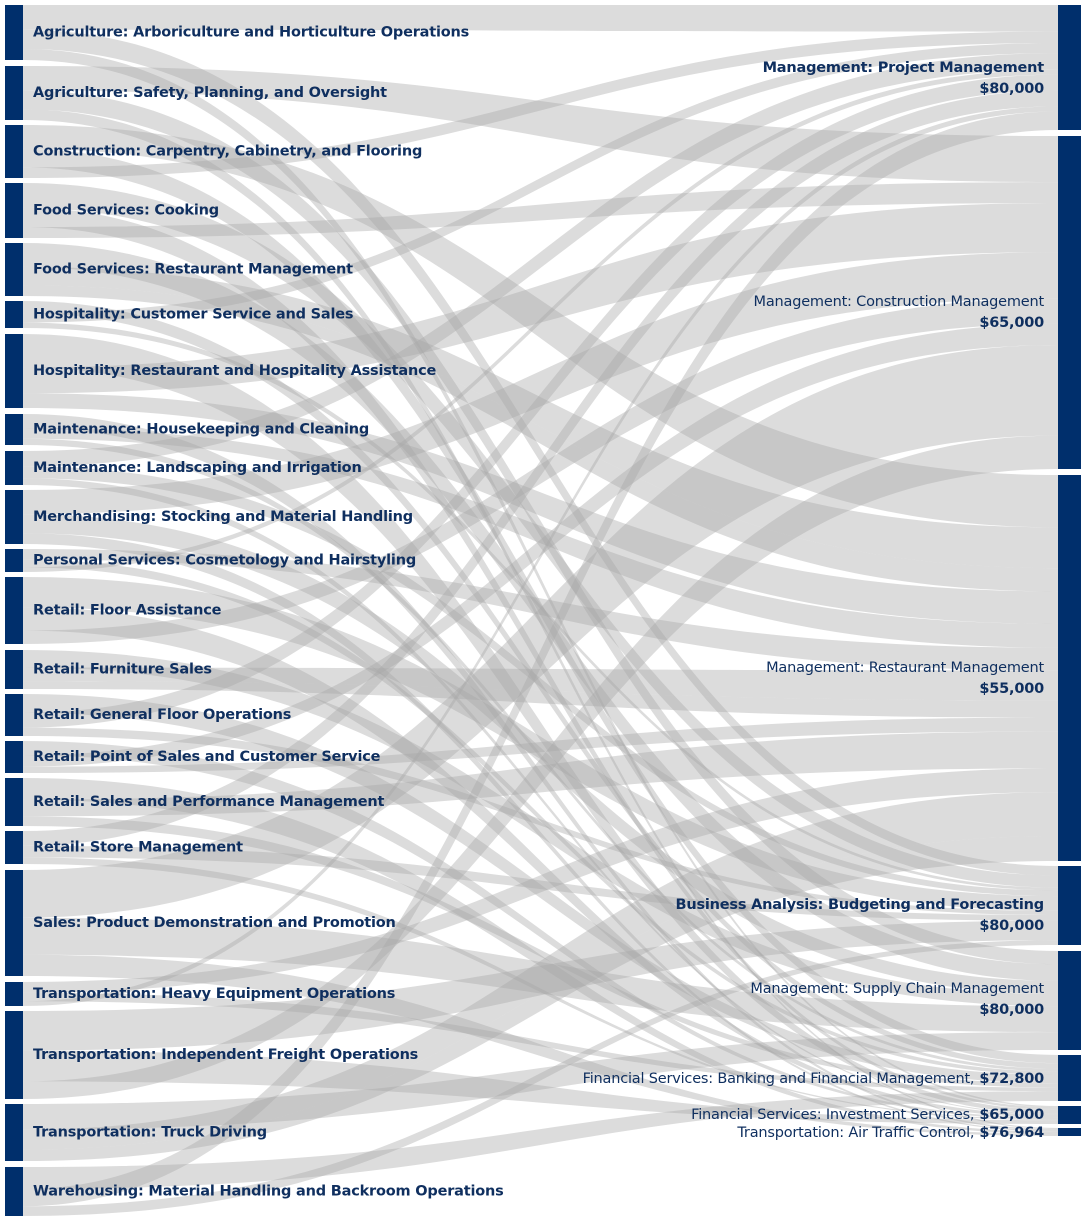 The width and height of the screenshot is (1084, 1216). Describe the element at coordinates (150, 1133) in the screenshot. I see `left-label: Transportation: Truck Driving` at that location.